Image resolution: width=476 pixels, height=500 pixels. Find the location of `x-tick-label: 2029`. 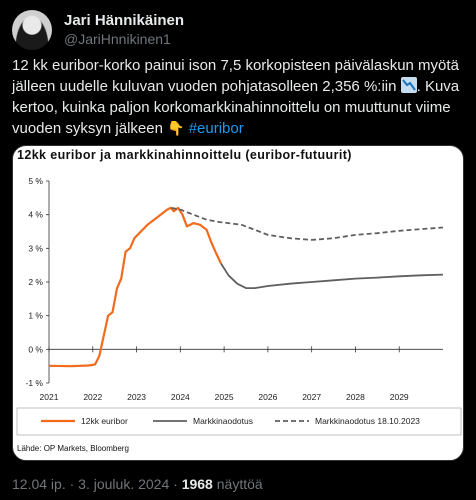

x-tick-label: 2029 is located at coordinates (399, 397).